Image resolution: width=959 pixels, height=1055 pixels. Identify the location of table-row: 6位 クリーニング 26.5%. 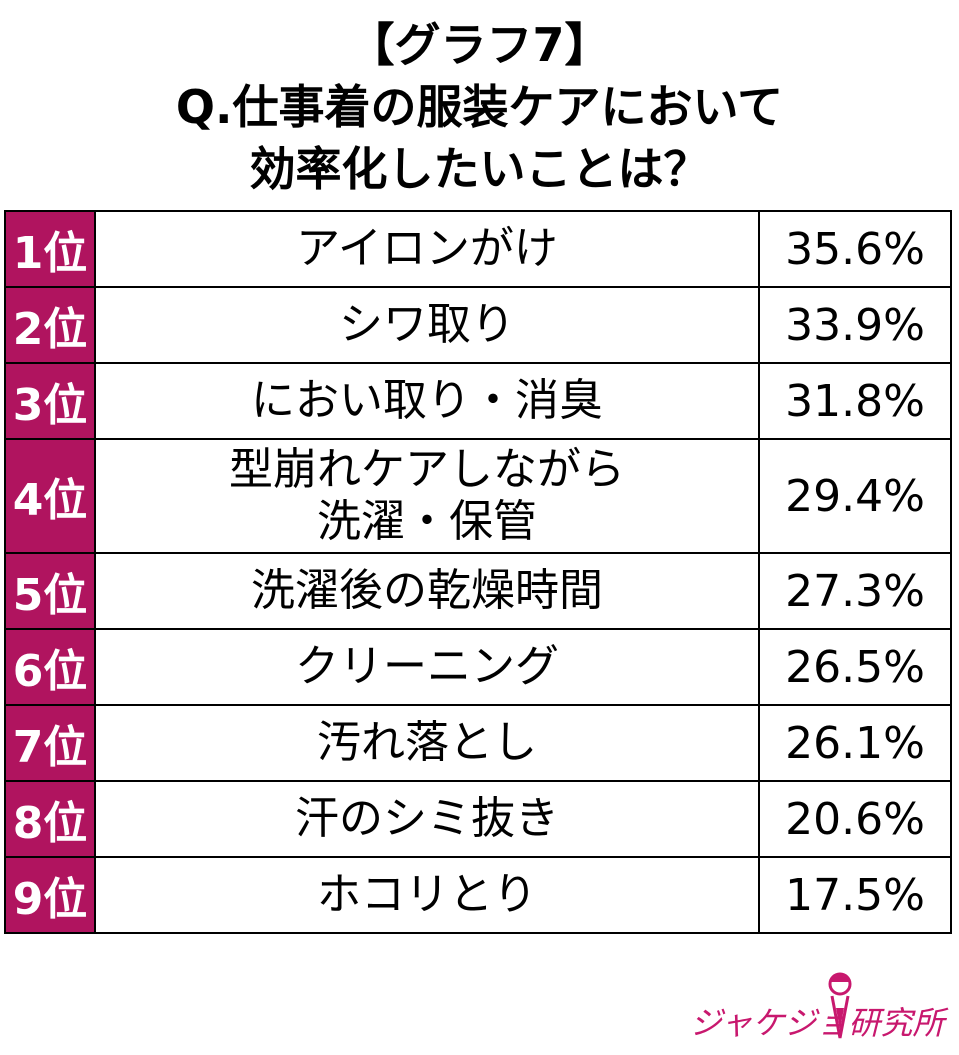
(478, 667).